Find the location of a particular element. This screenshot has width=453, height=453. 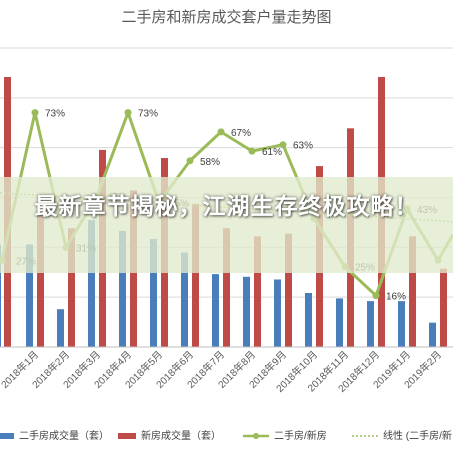

legend-item-old-volume: 二手房成交量（套） is located at coordinates (54, 434).